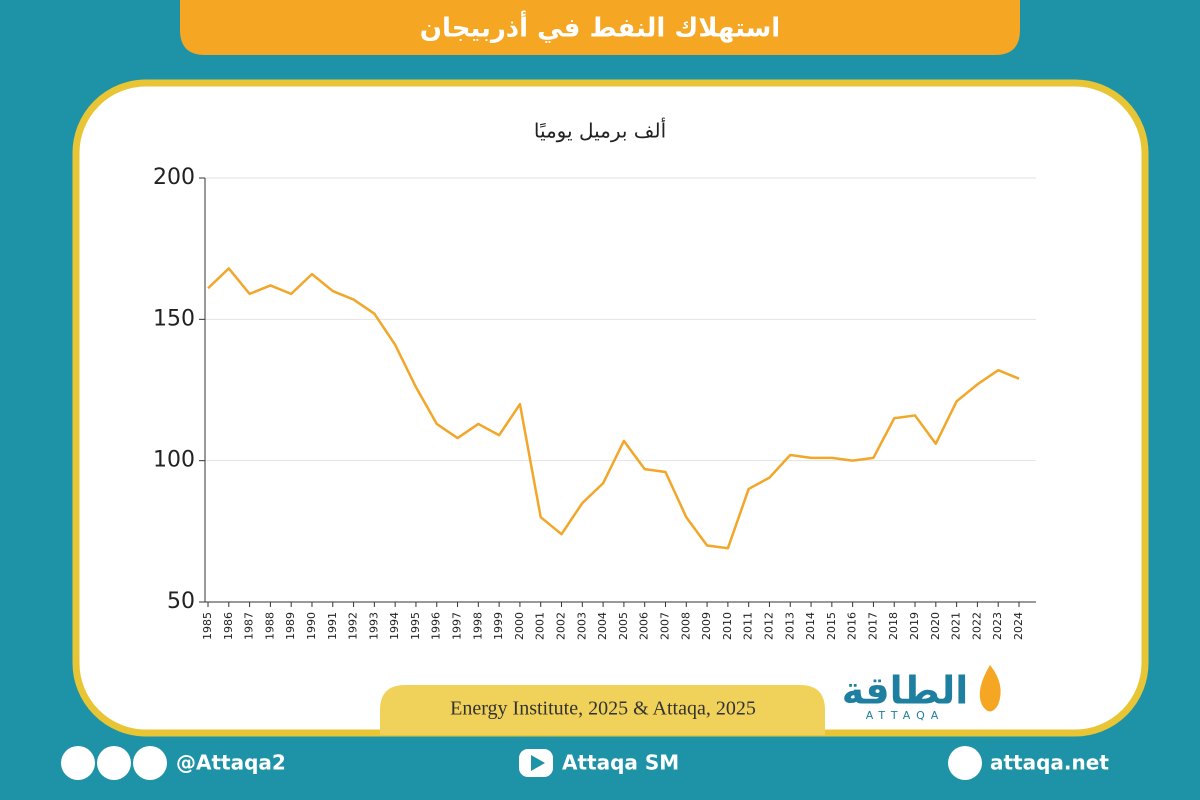 The width and height of the screenshot is (1200, 800). I want to click on y-tick-label: 150, so click(174, 318).